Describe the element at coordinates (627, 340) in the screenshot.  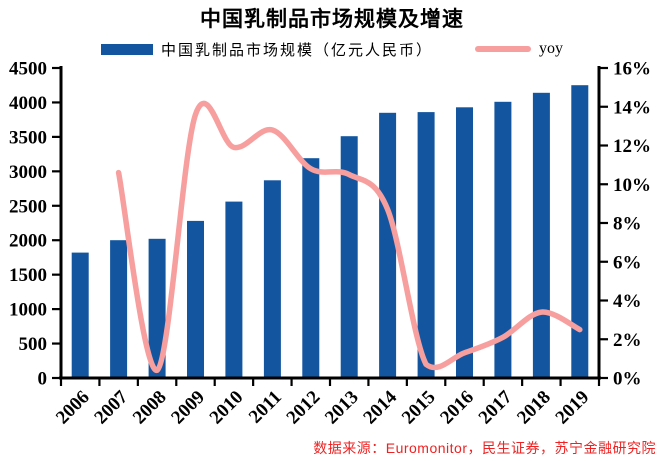
I see `right-axis-label: 2%` at that location.